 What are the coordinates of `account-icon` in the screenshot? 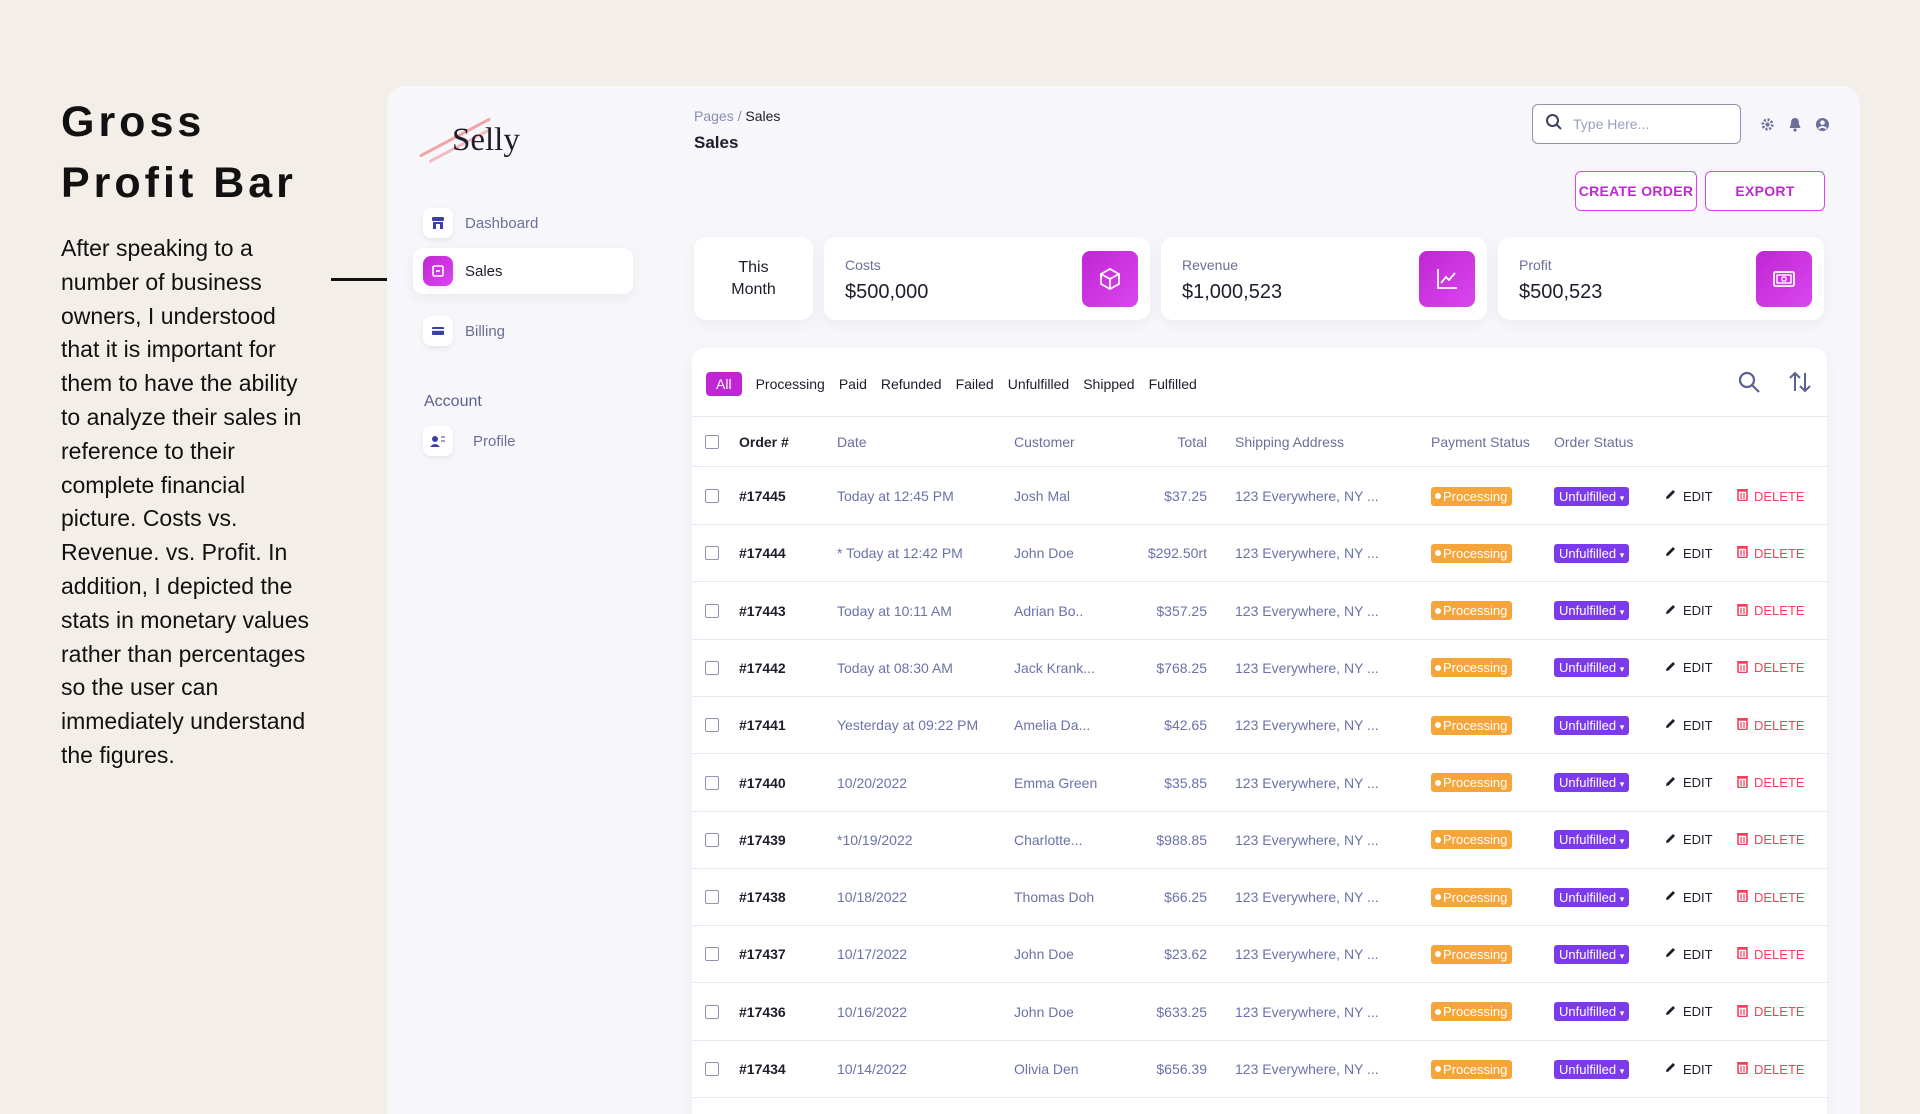 It's located at (1822, 124).